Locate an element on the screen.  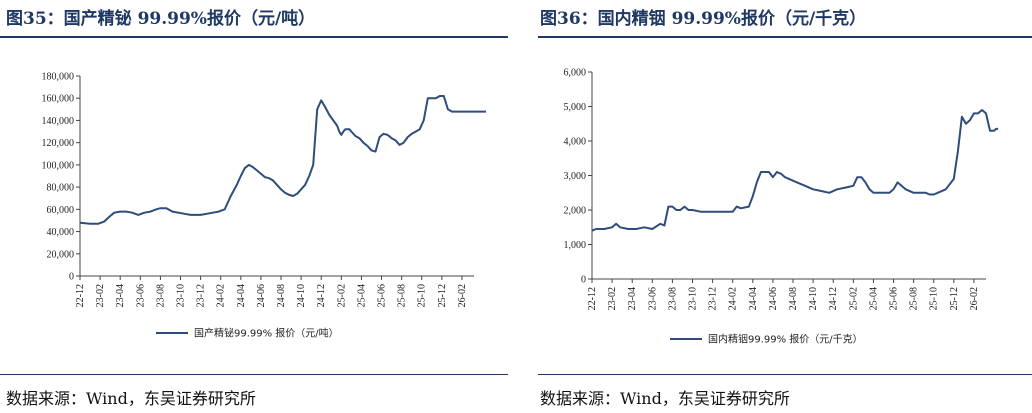
y-tick-label: 60,000 is located at coordinates (61, 210).